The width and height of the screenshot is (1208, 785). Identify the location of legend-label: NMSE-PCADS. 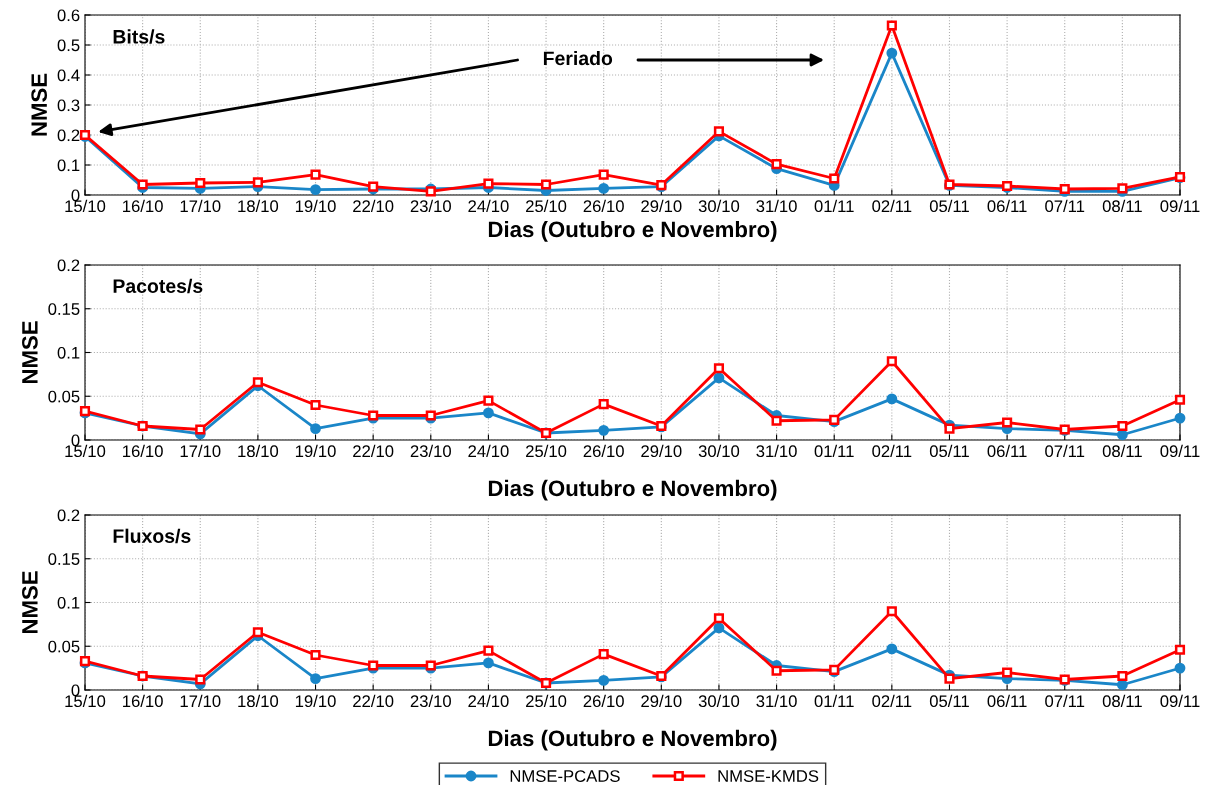
(565, 776).